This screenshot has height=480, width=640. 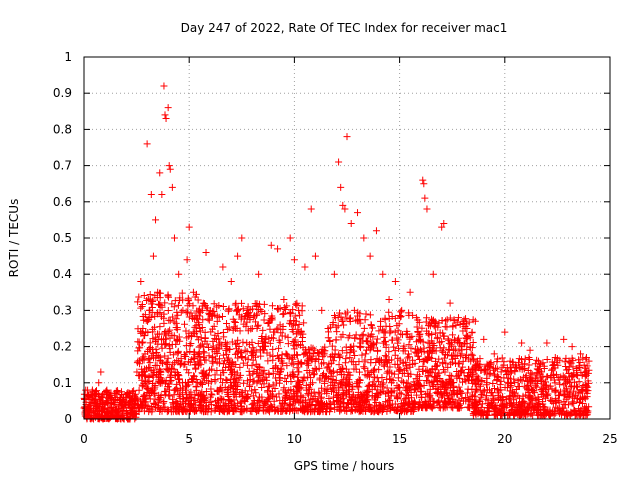 What do you see at coordinates (68, 419) in the screenshot?
I see `y-tick-label: 0` at bounding box center [68, 419].